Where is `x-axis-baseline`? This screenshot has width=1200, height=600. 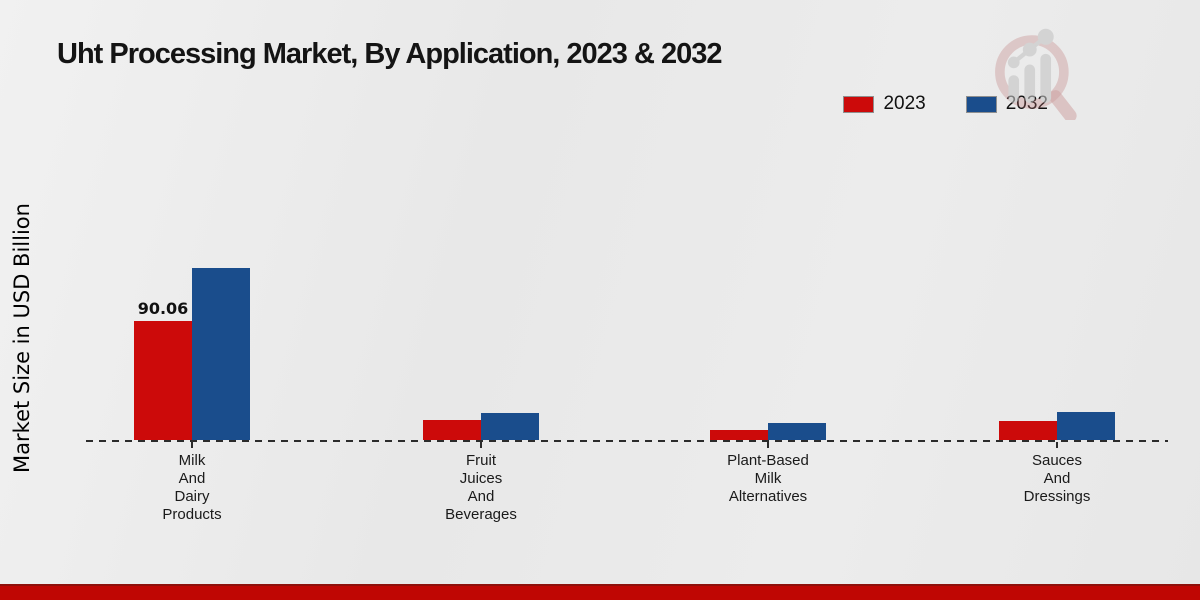 x-axis-baseline is located at coordinates (627, 441).